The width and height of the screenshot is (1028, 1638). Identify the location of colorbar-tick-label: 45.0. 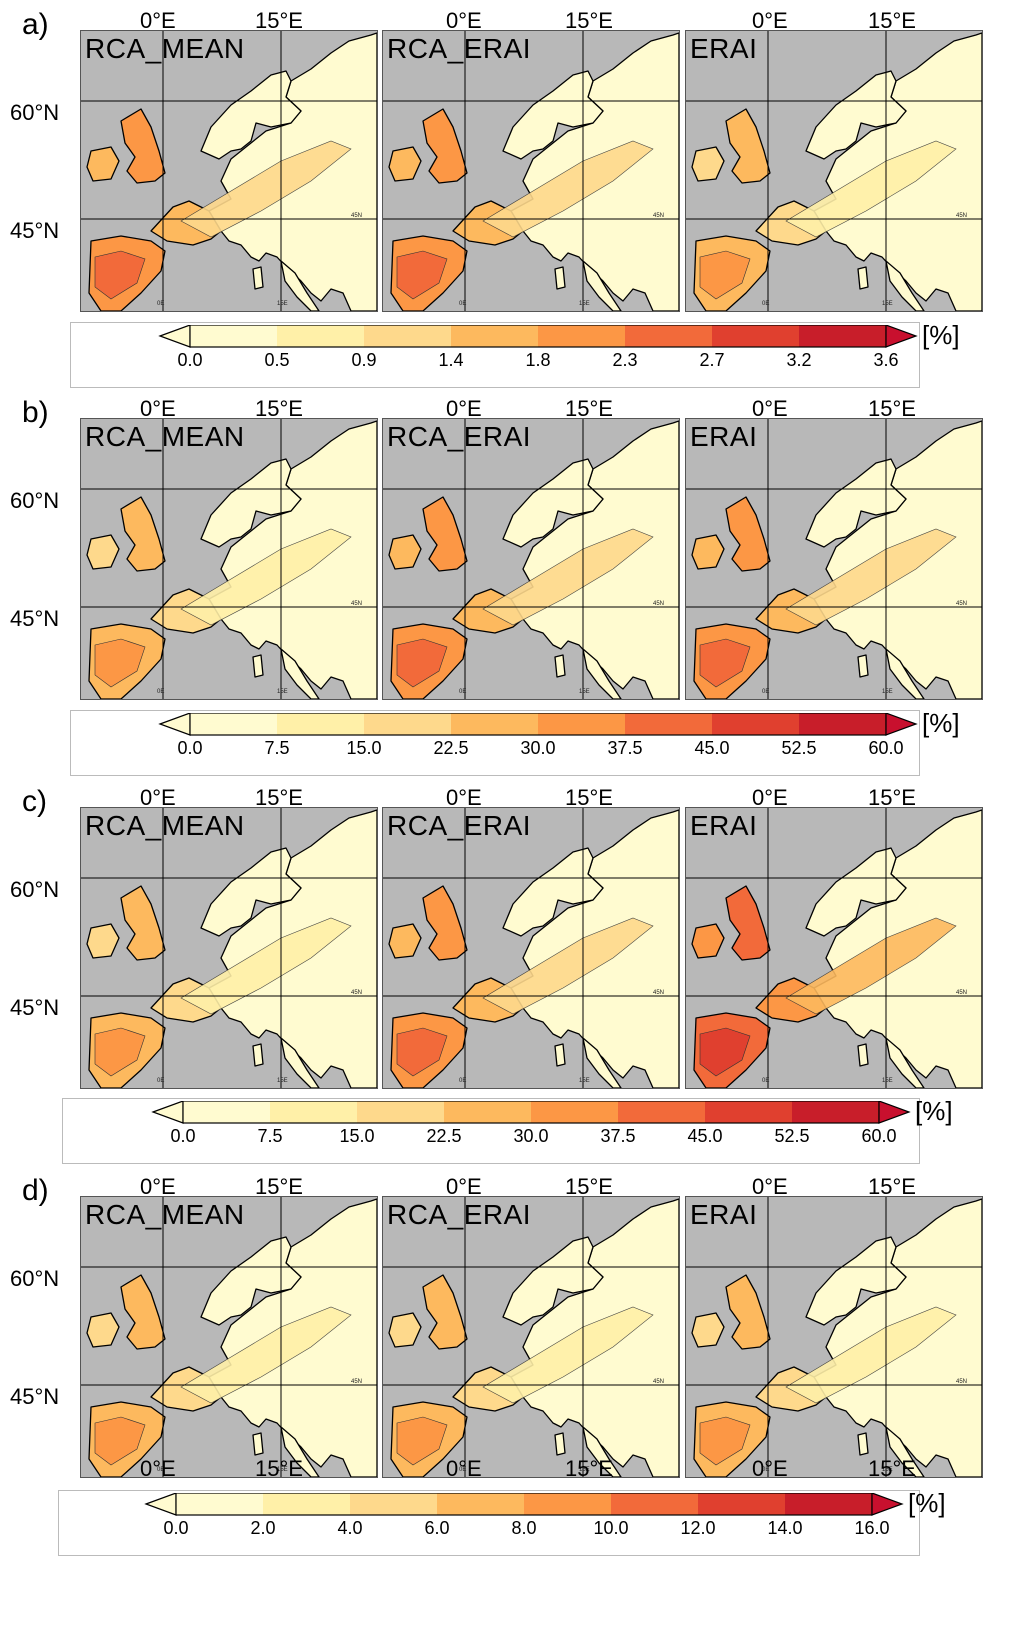
(705, 1136).